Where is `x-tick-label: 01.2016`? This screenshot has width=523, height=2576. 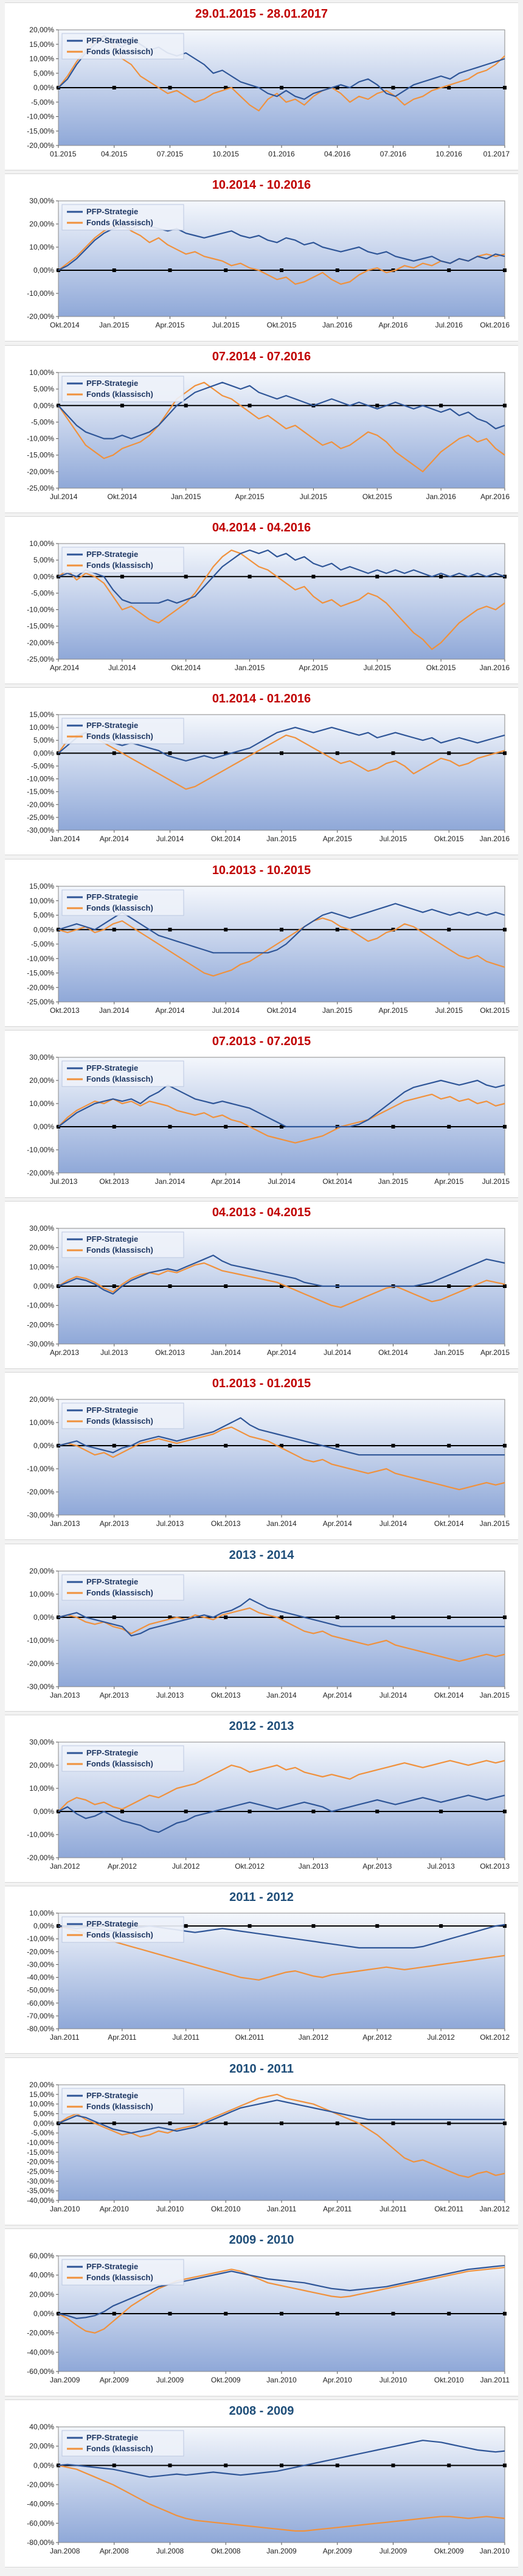
x-tick-label: 01.2016 is located at coordinates (282, 154).